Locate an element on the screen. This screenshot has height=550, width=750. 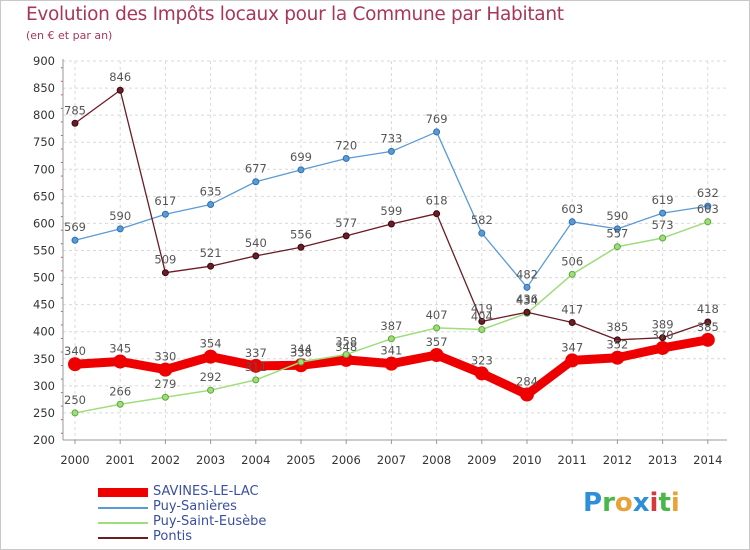
data-label: 569 is located at coordinates (75, 227).